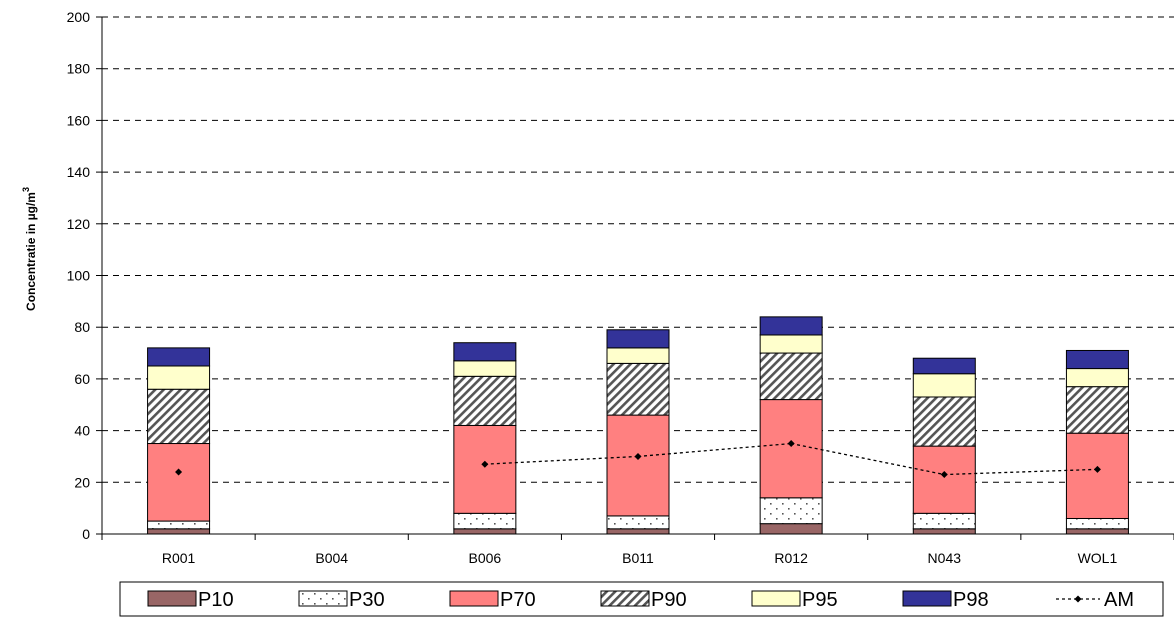  I want to click on legend-swatch-p70, so click(474, 598).